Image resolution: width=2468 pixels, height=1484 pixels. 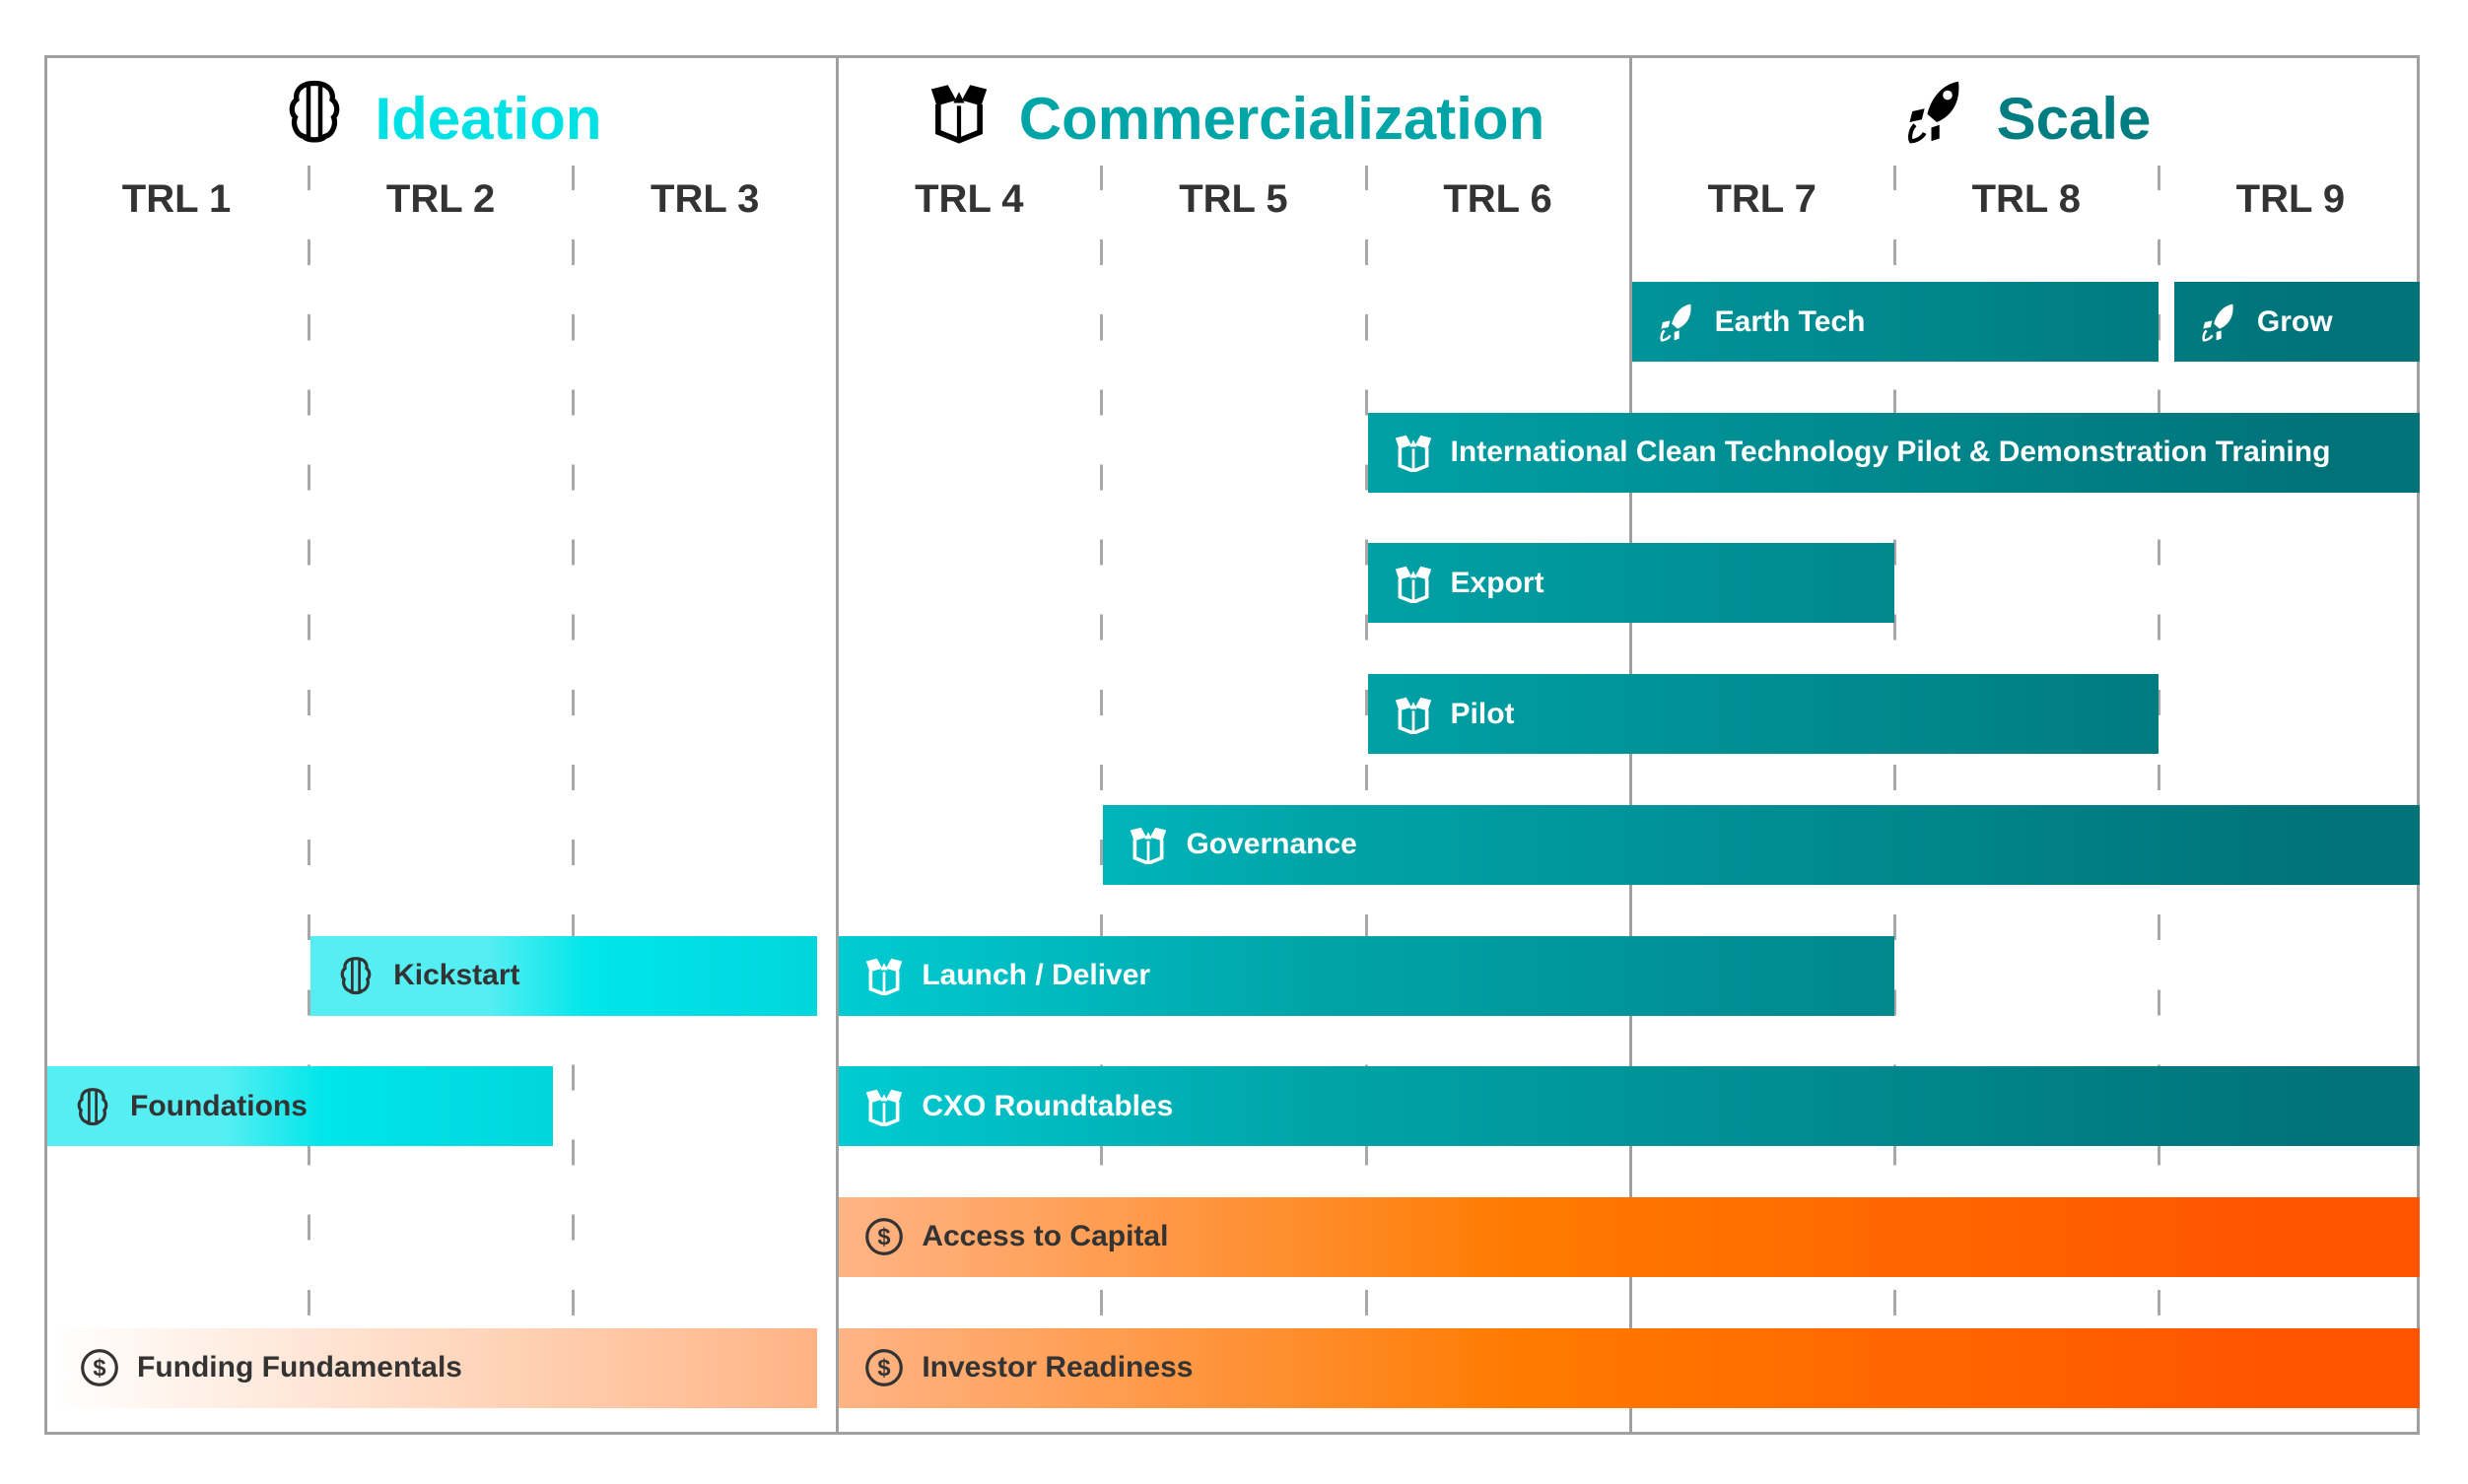 What do you see at coordinates (2026, 199) in the screenshot?
I see `trl-label: TRL 8` at bounding box center [2026, 199].